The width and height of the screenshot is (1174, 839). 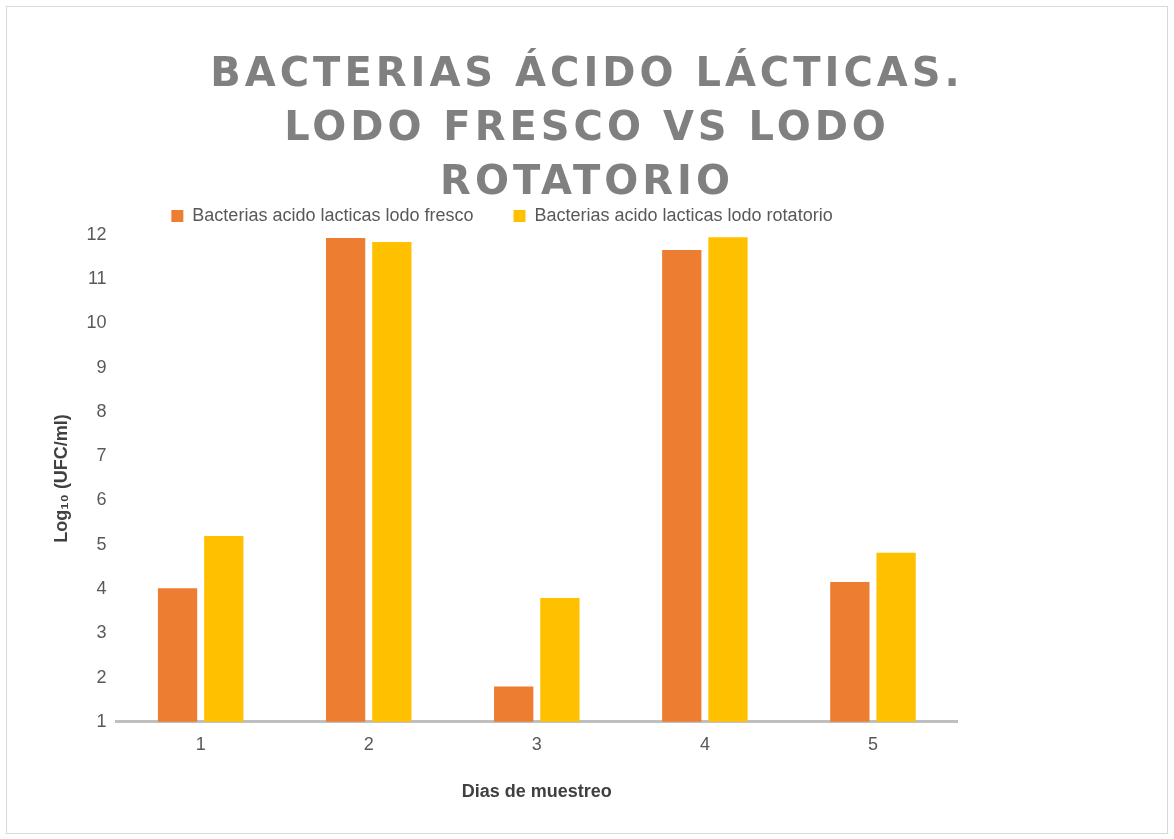 What do you see at coordinates (872, 743) in the screenshot?
I see `x-tick-label: 5` at bounding box center [872, 743].